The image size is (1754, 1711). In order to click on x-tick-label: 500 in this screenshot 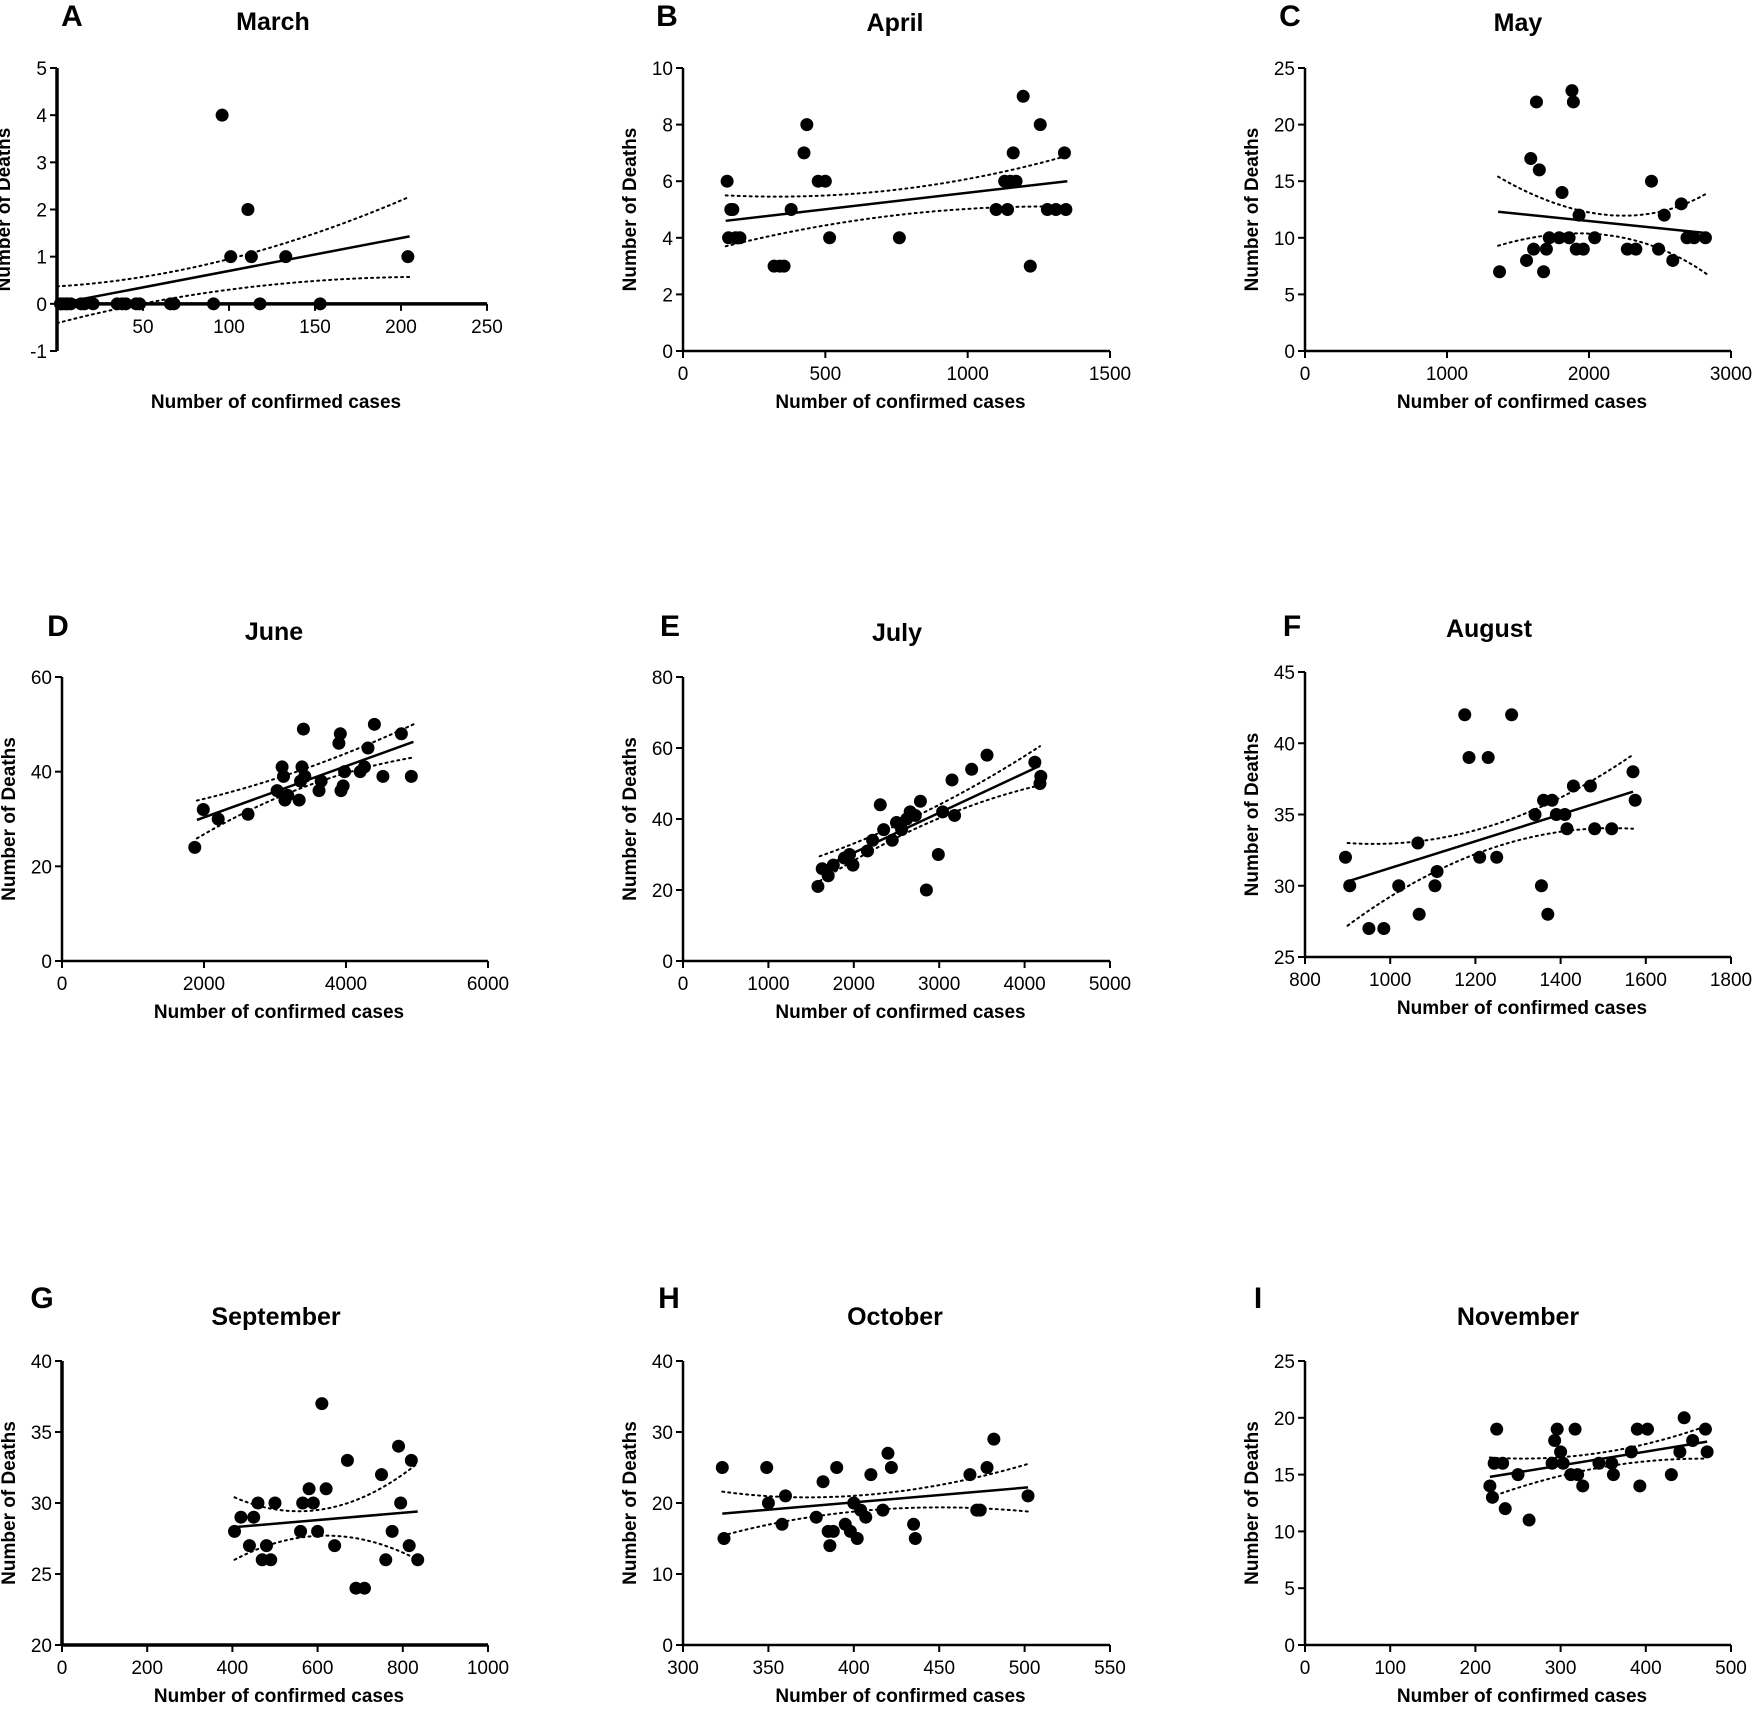, I will do `click(825, 374)`.